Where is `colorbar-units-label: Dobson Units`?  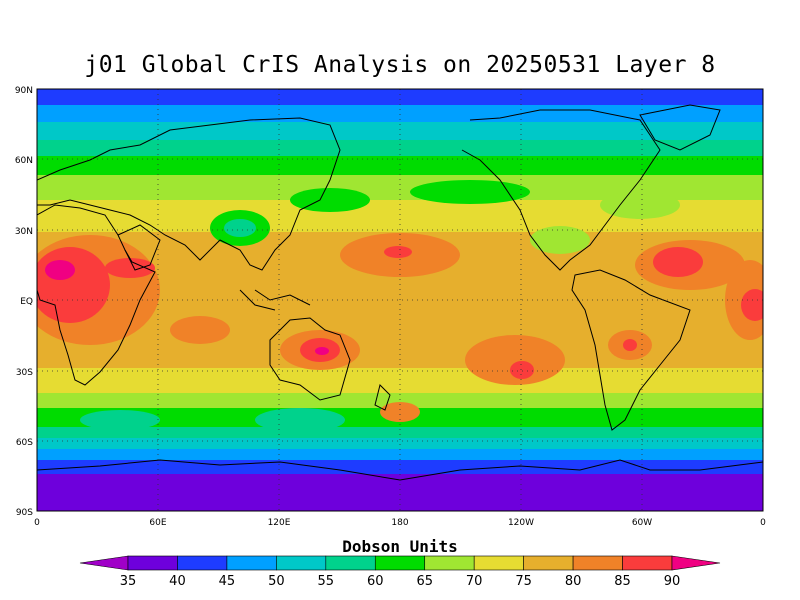 colorbar-units-label: Dobson Units is located at coordinates (400, 546).